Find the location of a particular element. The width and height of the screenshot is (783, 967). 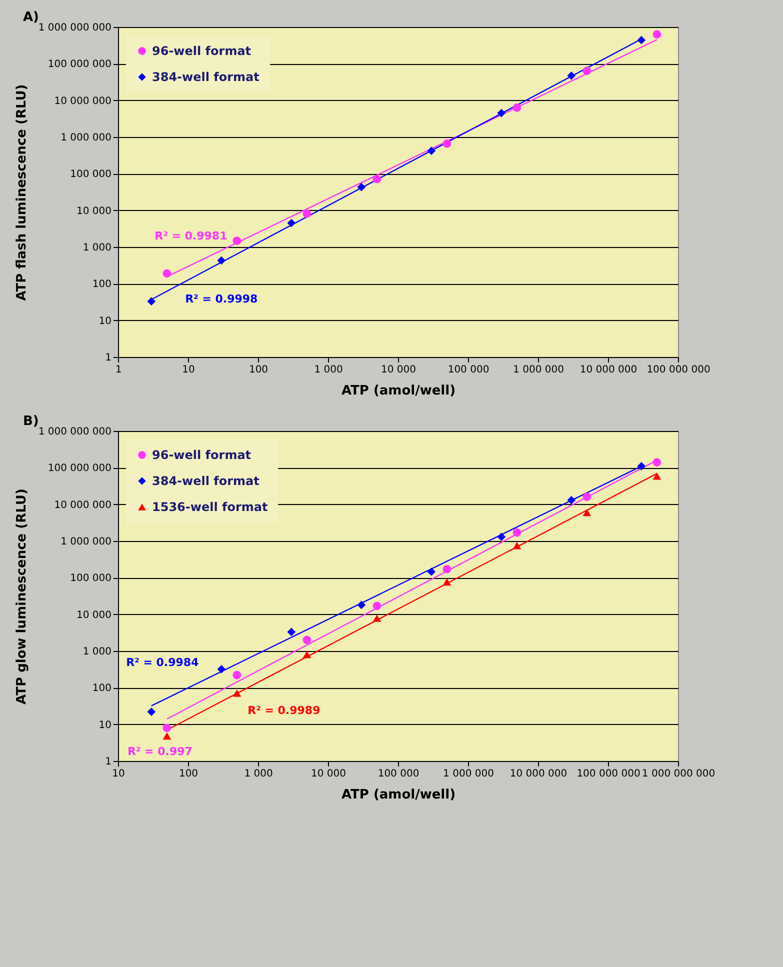

chart-title: B) is located at coordinates (31, 421).